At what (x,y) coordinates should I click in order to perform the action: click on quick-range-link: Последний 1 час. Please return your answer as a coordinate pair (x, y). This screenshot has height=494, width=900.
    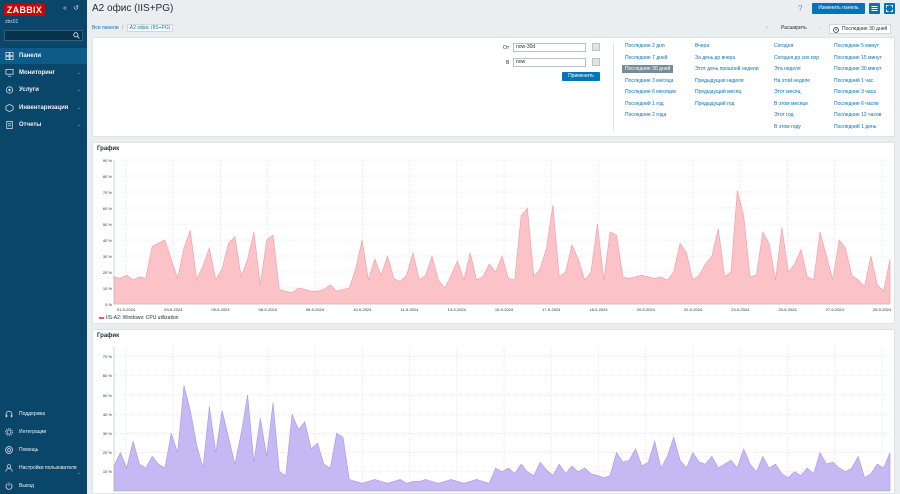
    Looking at the image, I should click on (854, 80).